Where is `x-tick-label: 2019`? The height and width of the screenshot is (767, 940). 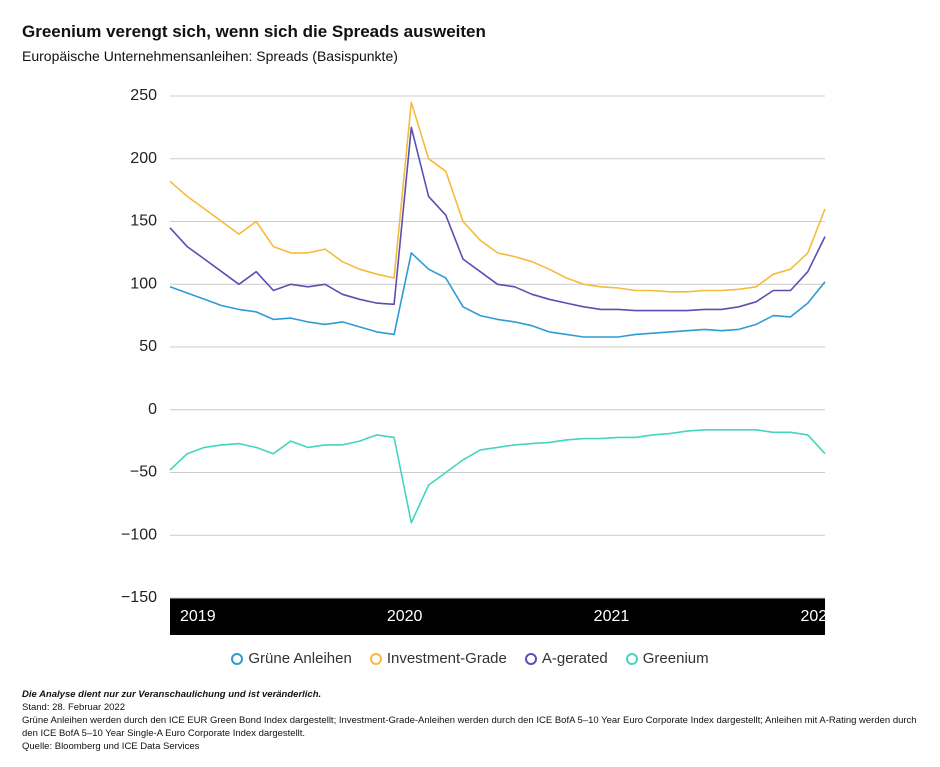
x-tick-label: 2019 is located at coordinates (198, 616).